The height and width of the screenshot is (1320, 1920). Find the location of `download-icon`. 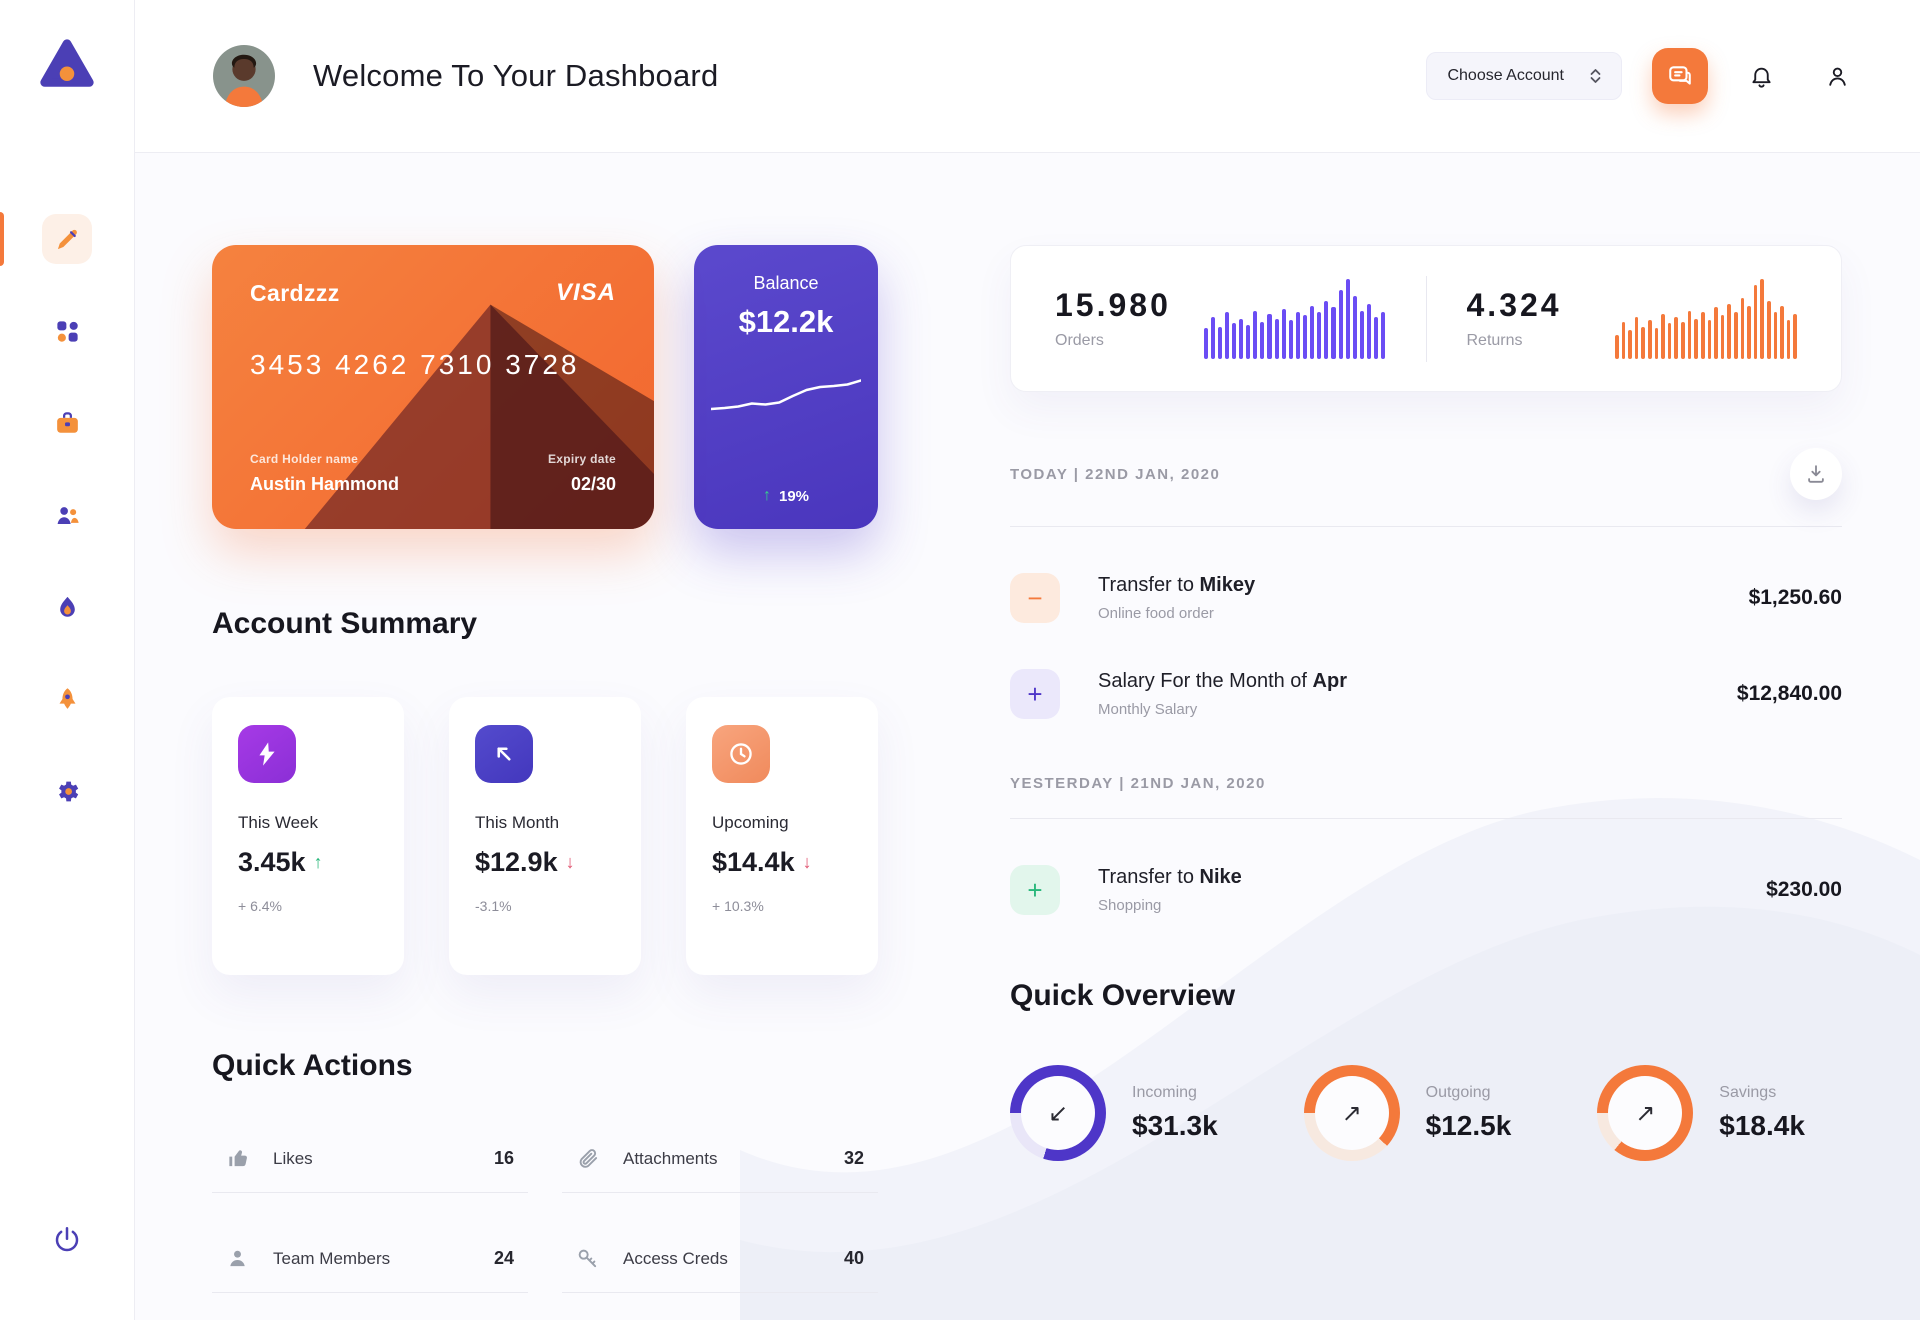

download-icon is located at coordinates (1816, 474).